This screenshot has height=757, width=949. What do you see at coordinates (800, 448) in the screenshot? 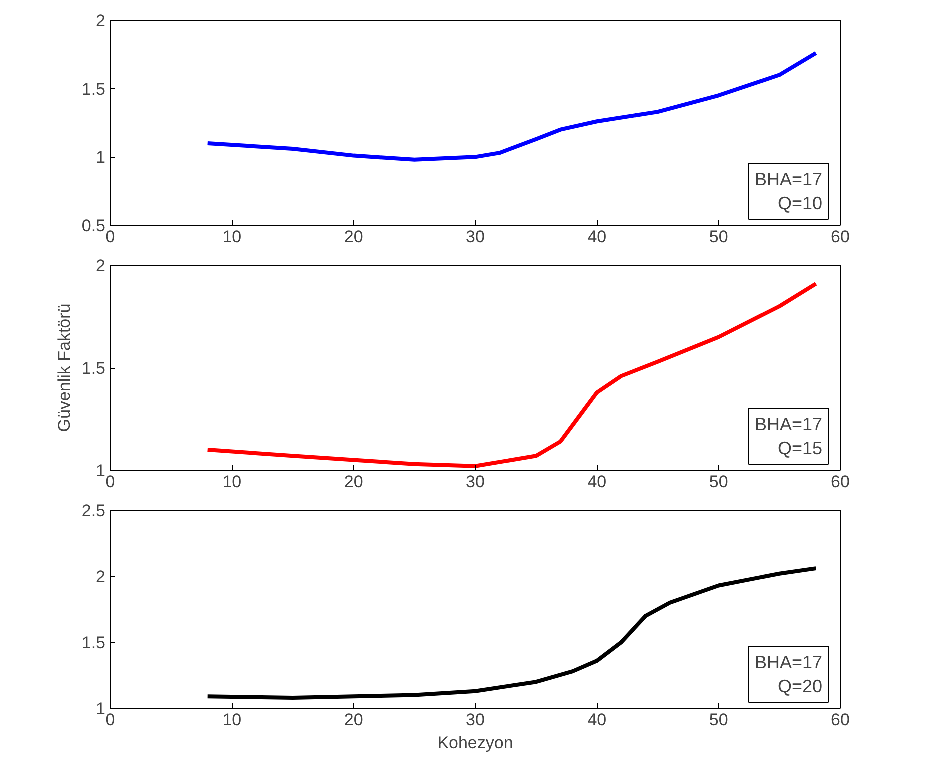
I see `annotation: Q=15` at bounding box center [800, 448].